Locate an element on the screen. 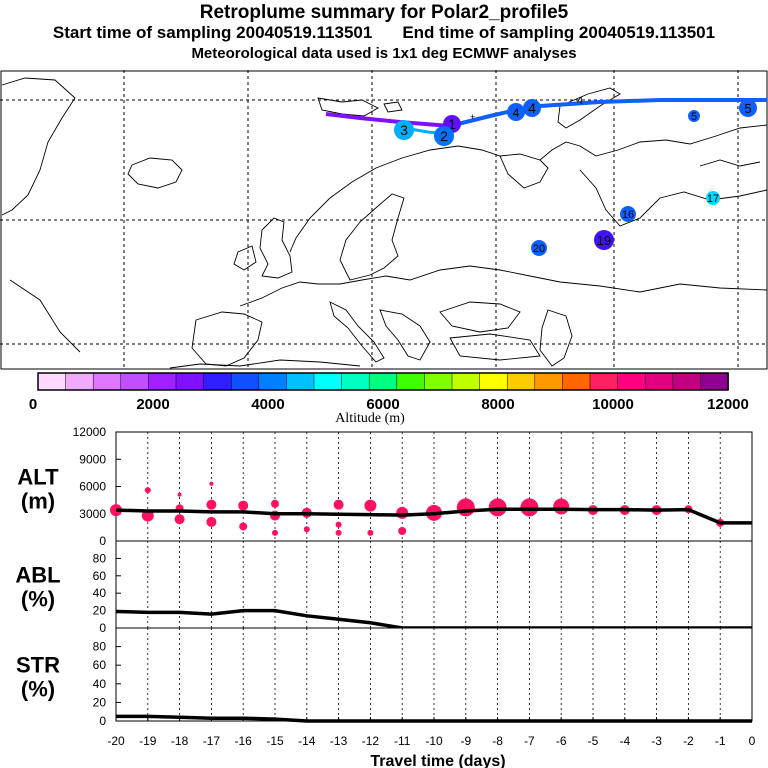  x-tick-label: -2 is located at coordinates (688, 741).